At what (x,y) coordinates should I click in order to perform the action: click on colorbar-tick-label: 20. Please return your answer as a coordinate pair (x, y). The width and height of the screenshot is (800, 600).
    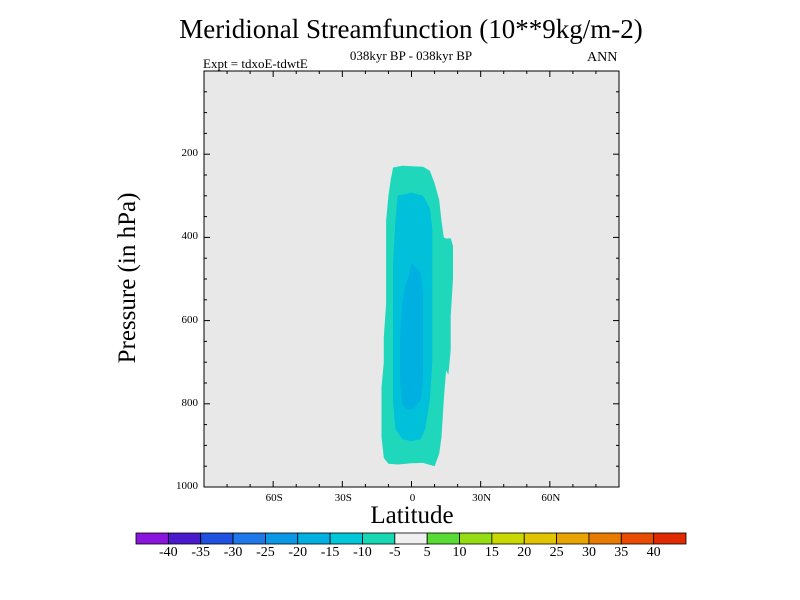
    Looking at the image, I should click on (524, 552).